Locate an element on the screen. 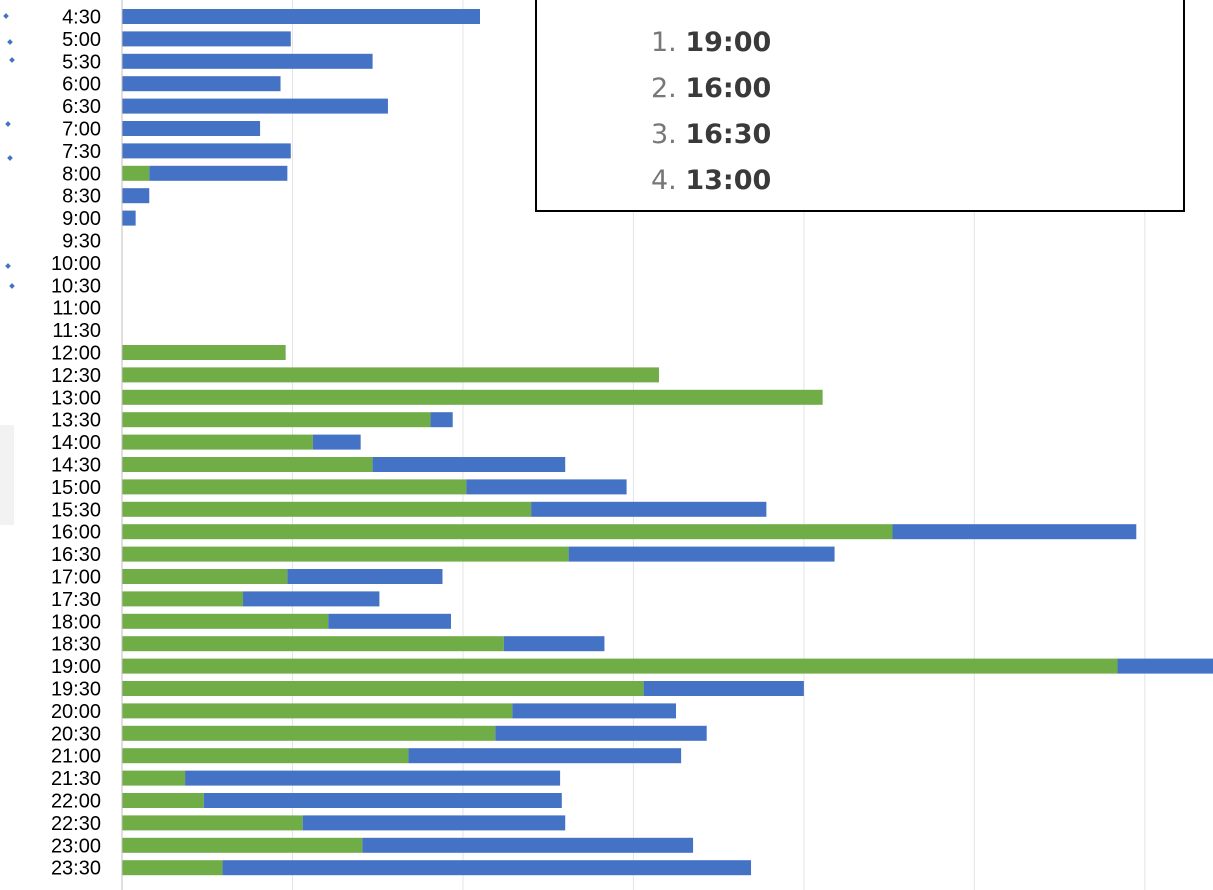 The width and height of the screenshot is (1213, 890). category-label: 4:30 is located at coordinates (81, 18).